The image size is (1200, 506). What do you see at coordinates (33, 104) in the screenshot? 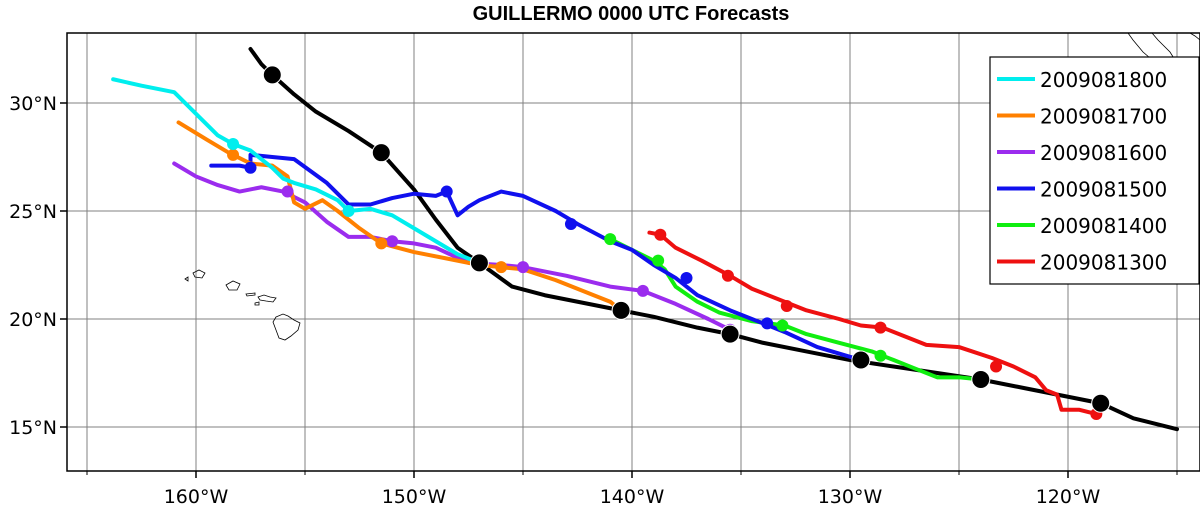
I see `y-tick-label: 30°N` at bounding box center [33, 104].